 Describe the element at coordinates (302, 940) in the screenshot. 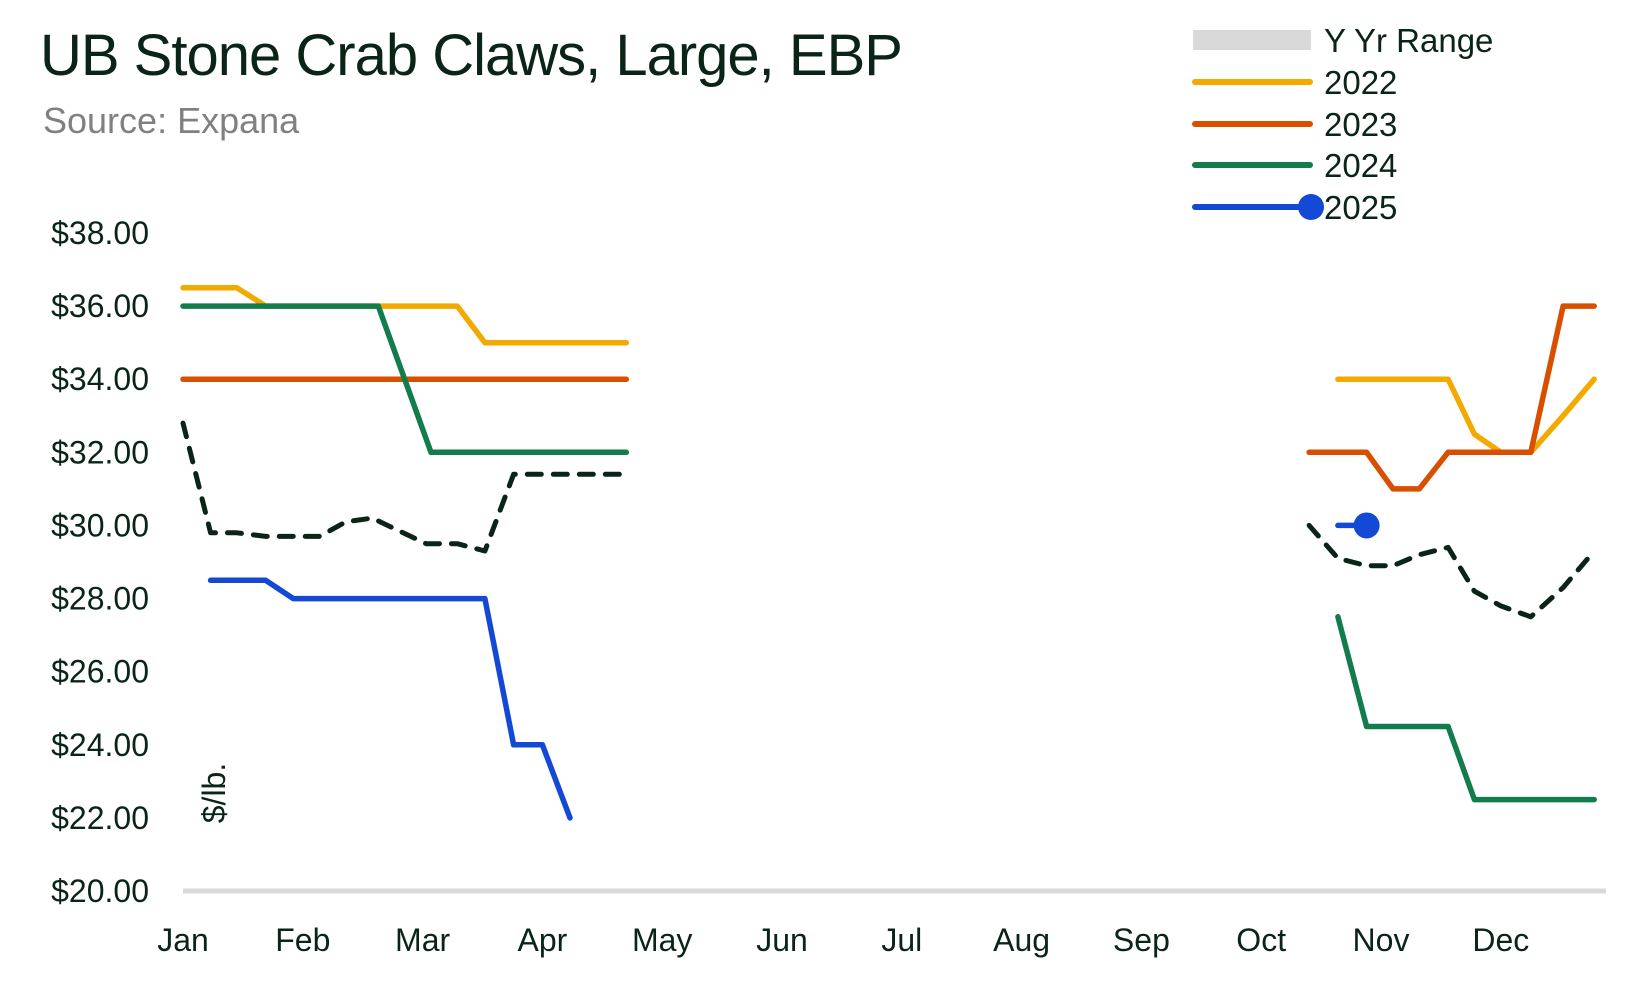

I see `x-tick-label: Feb` at that location.